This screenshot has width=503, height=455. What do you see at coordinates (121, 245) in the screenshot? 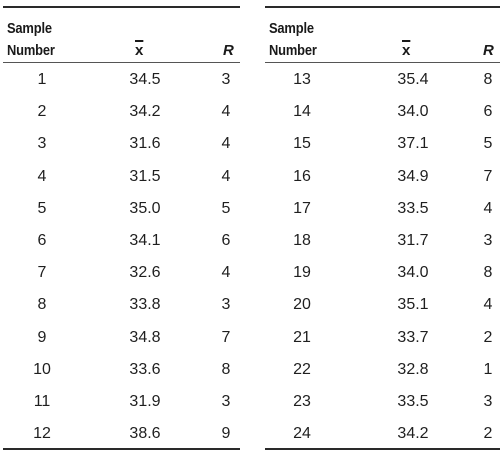
I see `table-row: 6 34.1 6` at bounding box center [121, 245].